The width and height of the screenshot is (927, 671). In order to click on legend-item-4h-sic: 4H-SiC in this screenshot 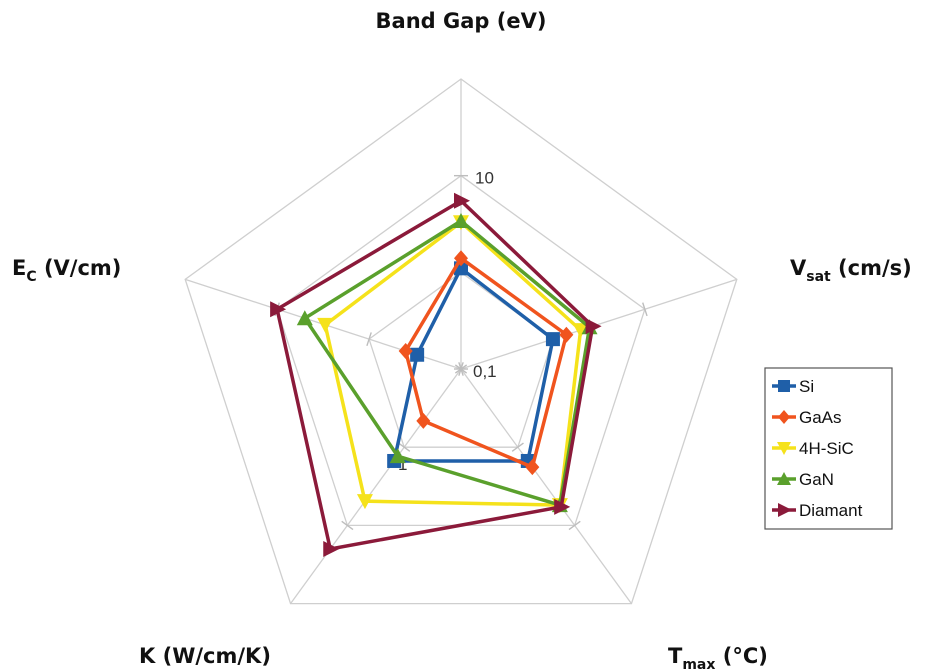, I will do `click(813, 448)`.